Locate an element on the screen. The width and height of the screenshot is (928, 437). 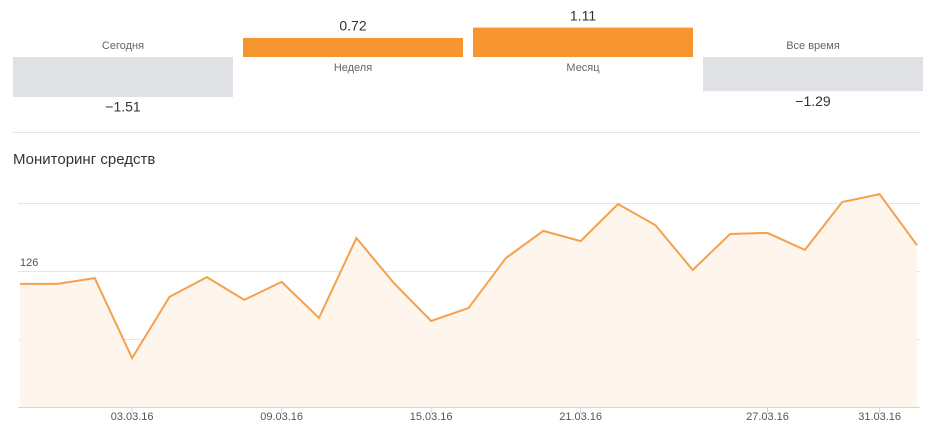
x-tick-label: 21.03.16 is located at coordinates (580, 417).